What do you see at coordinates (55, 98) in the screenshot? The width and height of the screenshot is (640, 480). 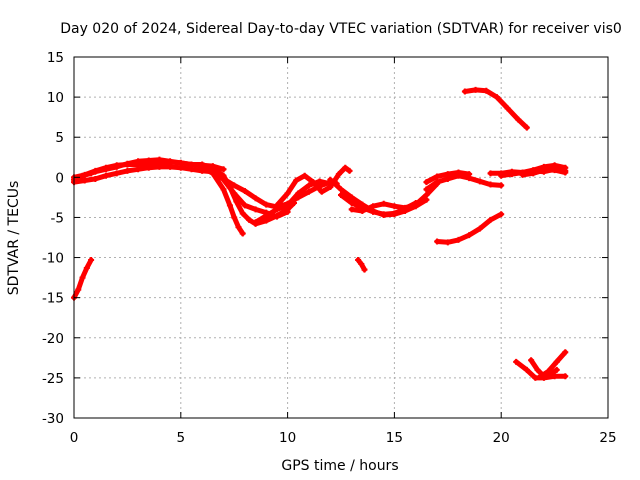 I see `y-tick-label: 10` at bounding box center [55, 98].